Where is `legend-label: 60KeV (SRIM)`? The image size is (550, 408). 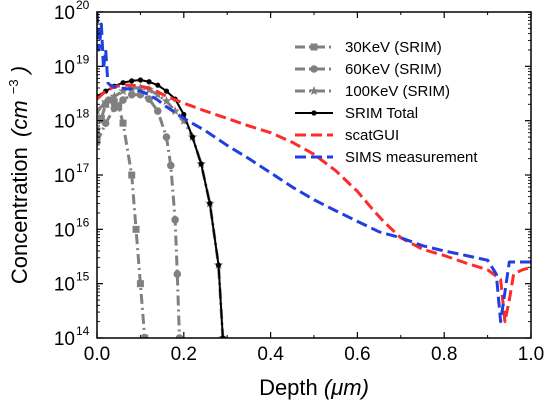
legend-label: 60KeV (SRIM) is located at coordinates (393, 69).